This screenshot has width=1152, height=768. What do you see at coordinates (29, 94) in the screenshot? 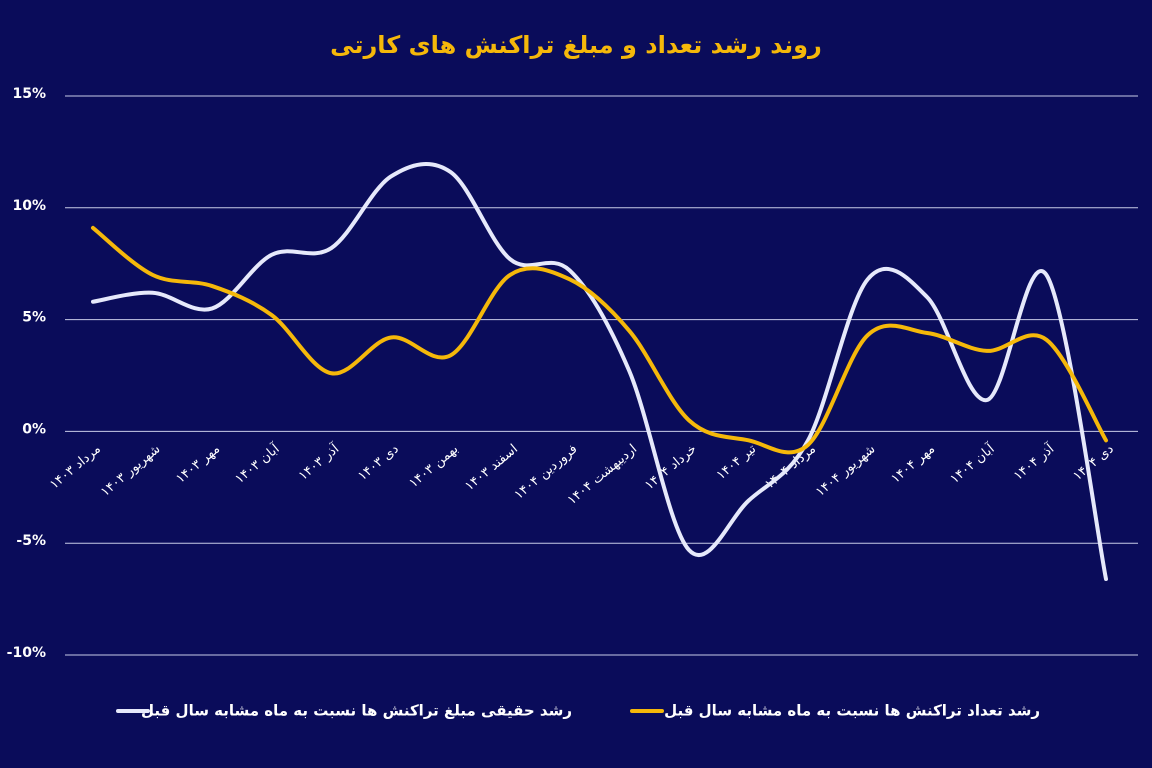
I see `y-tick-label: 15%` at bounding box center [29, 94].